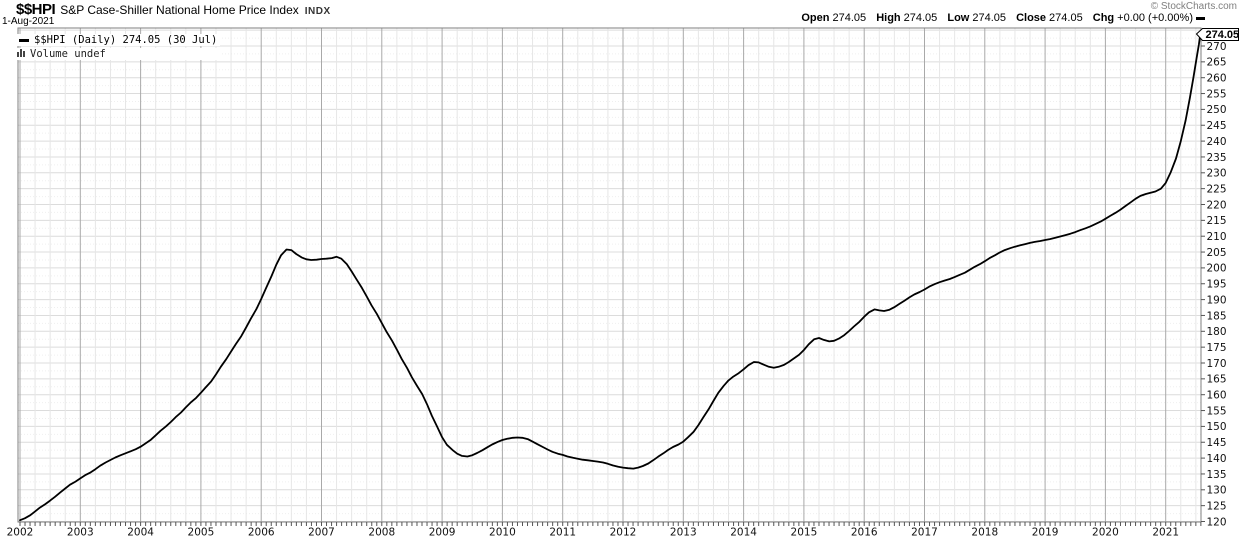  Describe the element at coordinates (502, 533) in the screenshot. I see `x-axis-label: 2010` at that location.